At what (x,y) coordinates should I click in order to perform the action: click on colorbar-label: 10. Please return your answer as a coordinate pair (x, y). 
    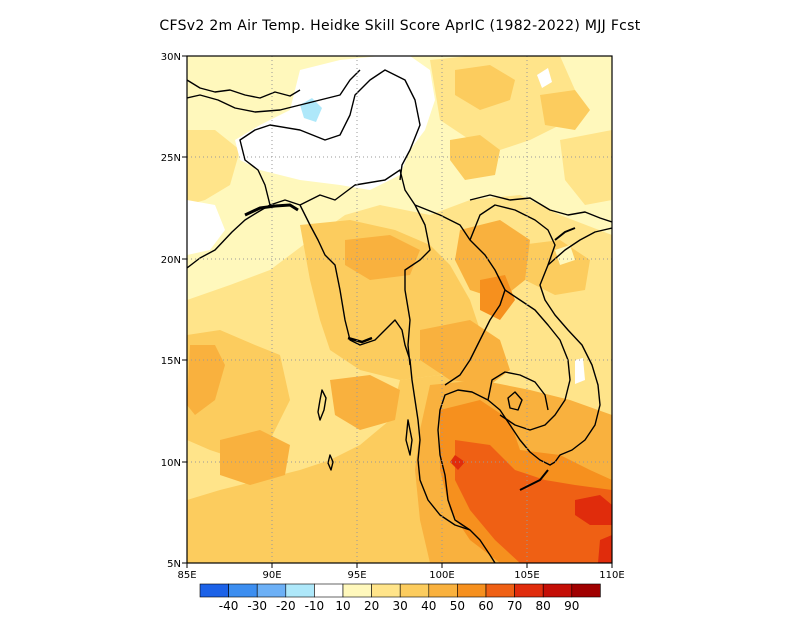
    Looking at the image, I should click on (342, 606).